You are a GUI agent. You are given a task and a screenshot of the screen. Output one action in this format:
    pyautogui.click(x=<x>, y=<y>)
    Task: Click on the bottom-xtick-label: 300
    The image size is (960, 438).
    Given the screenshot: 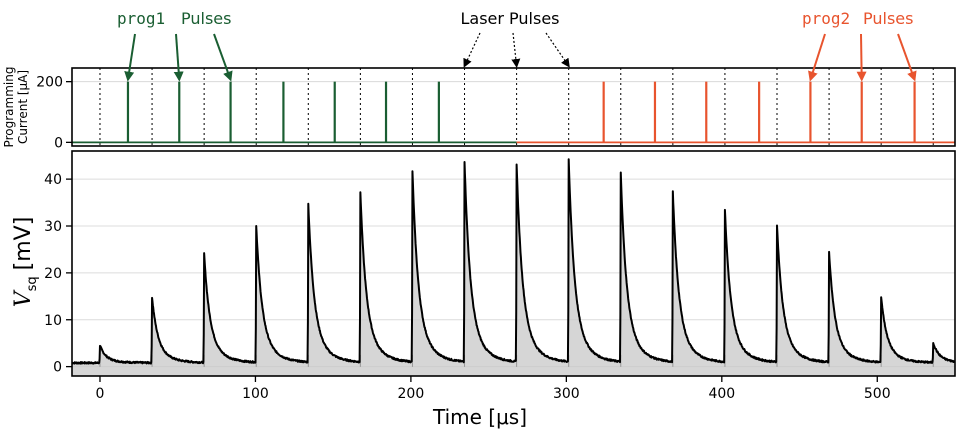 What is the action you would take?
    pyautogui.click(x=566, y=394)
    